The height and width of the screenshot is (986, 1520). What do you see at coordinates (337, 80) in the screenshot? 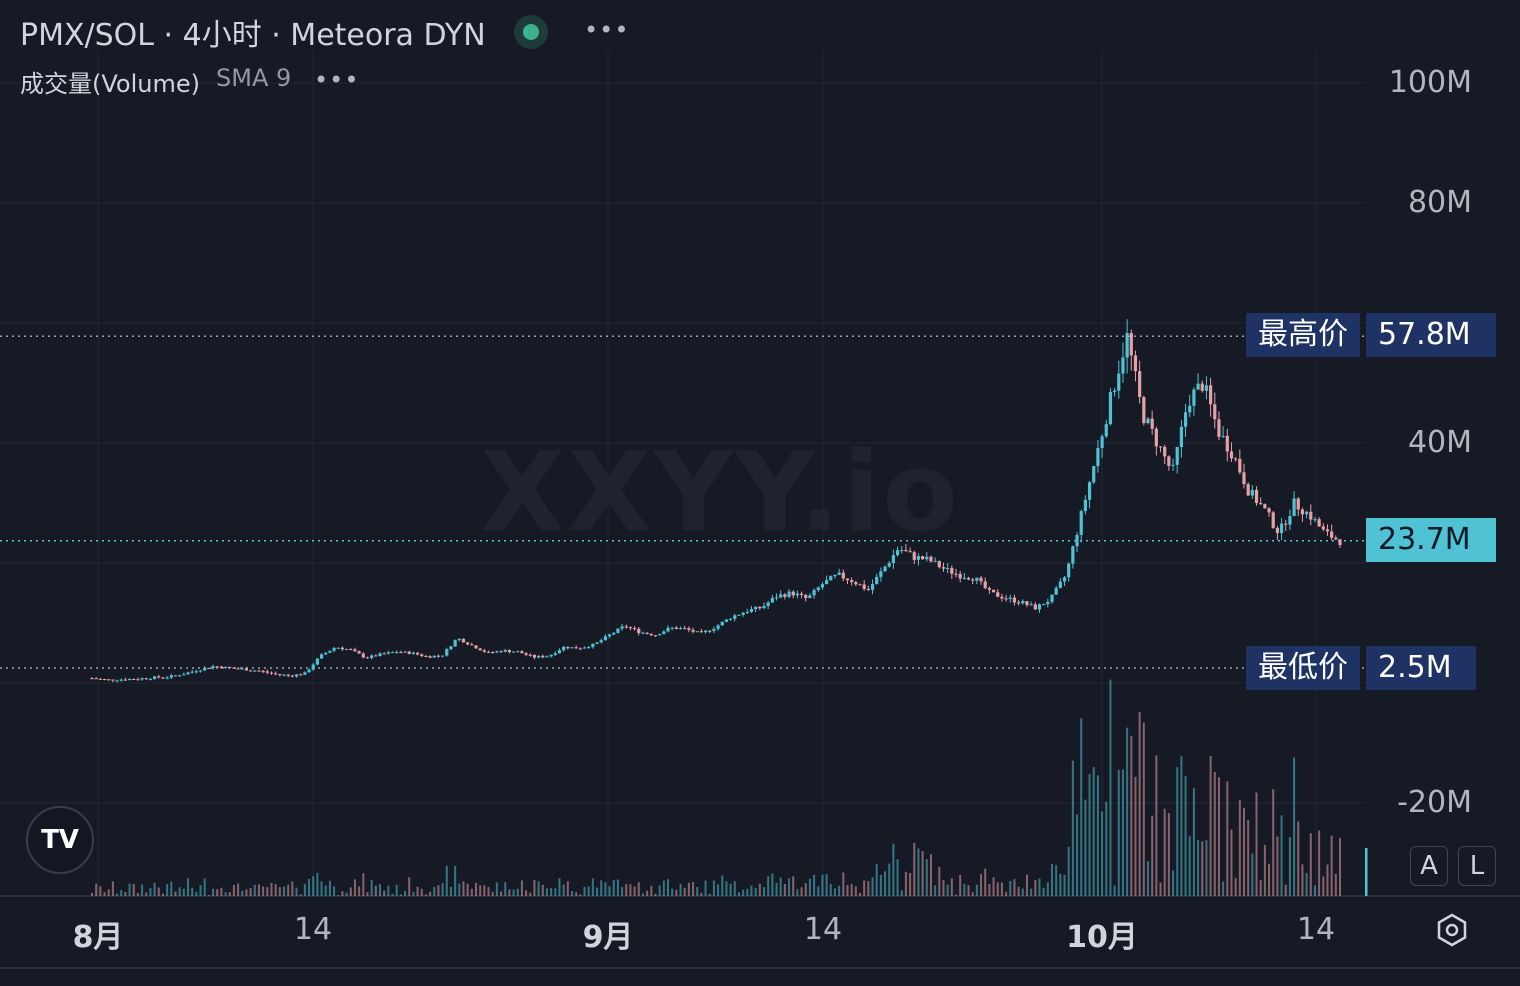
I see `volume-more-options-icon: •••` at bounding box center [337, 80].